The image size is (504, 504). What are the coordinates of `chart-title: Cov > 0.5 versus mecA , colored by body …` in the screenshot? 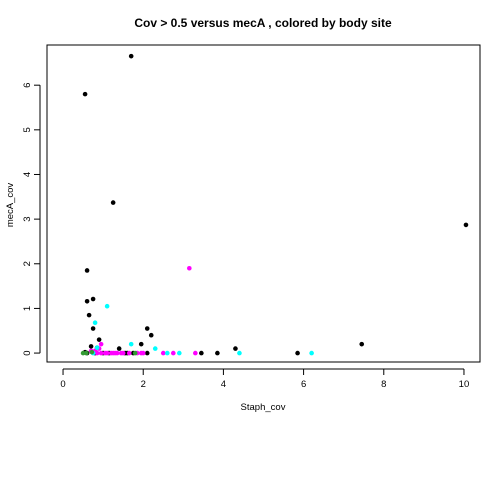 It's located at (263, 23).